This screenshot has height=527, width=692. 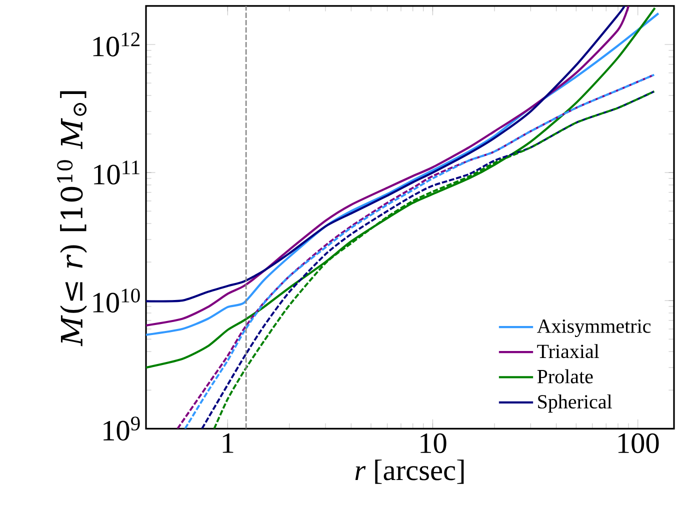 I want to click on y-tick-label: 10$^{12}$, so click(x=116, y=44).